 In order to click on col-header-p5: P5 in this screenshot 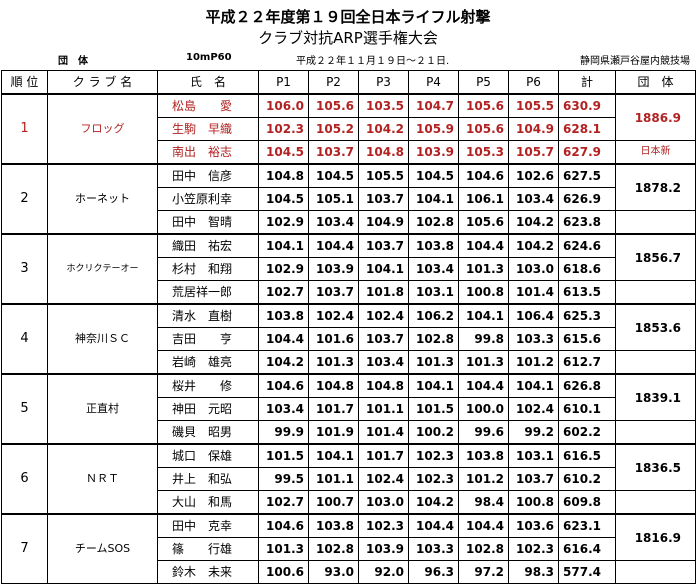, I will do `click(483, 82)`.